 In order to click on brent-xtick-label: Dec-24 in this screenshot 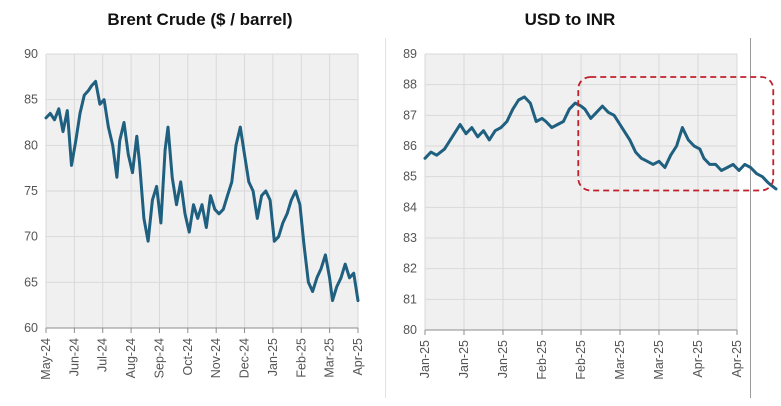, I will do `click(245, 358)`.